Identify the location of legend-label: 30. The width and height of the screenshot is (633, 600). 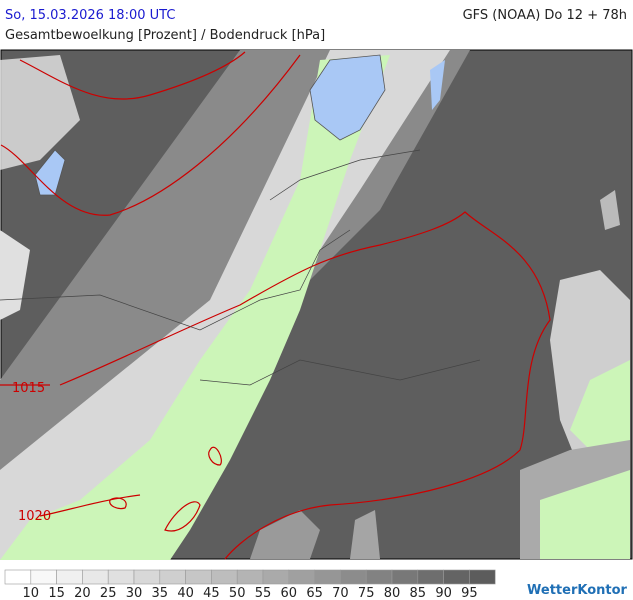
(134, 593).